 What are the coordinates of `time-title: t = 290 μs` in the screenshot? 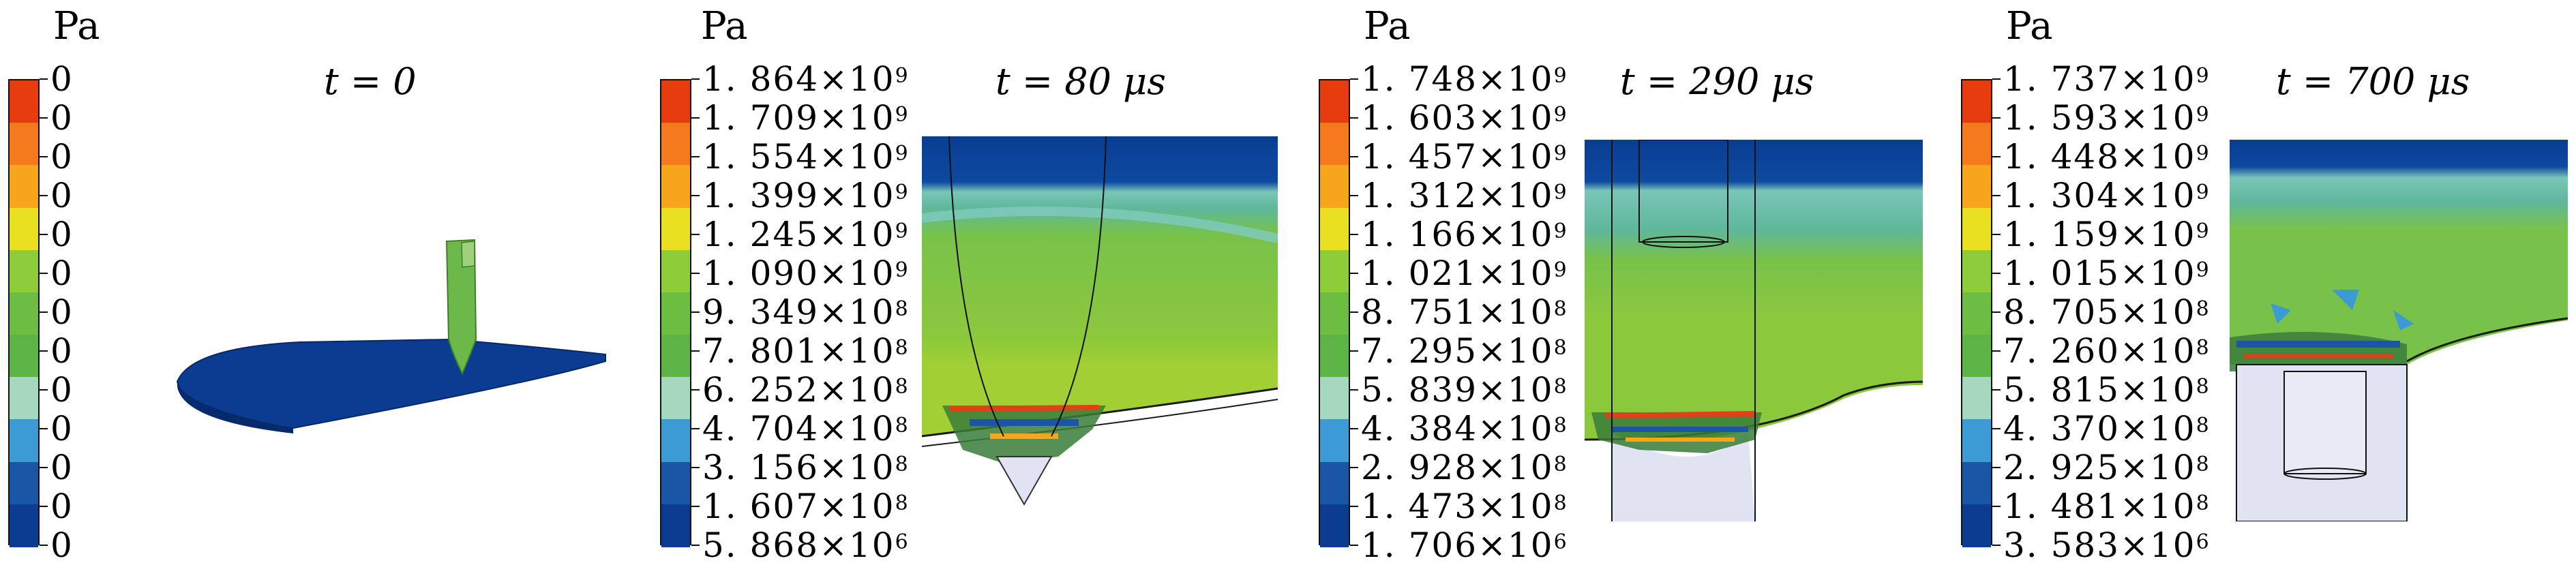 It's located at (1717, 81).